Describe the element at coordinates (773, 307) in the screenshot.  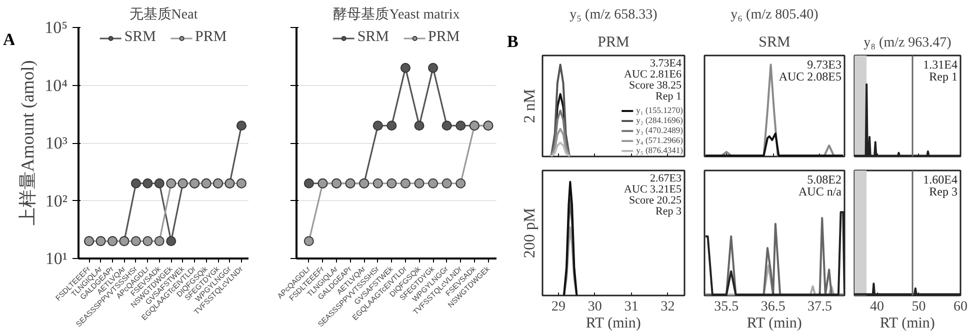
I see `x-tick-label: 36.5` at that location.